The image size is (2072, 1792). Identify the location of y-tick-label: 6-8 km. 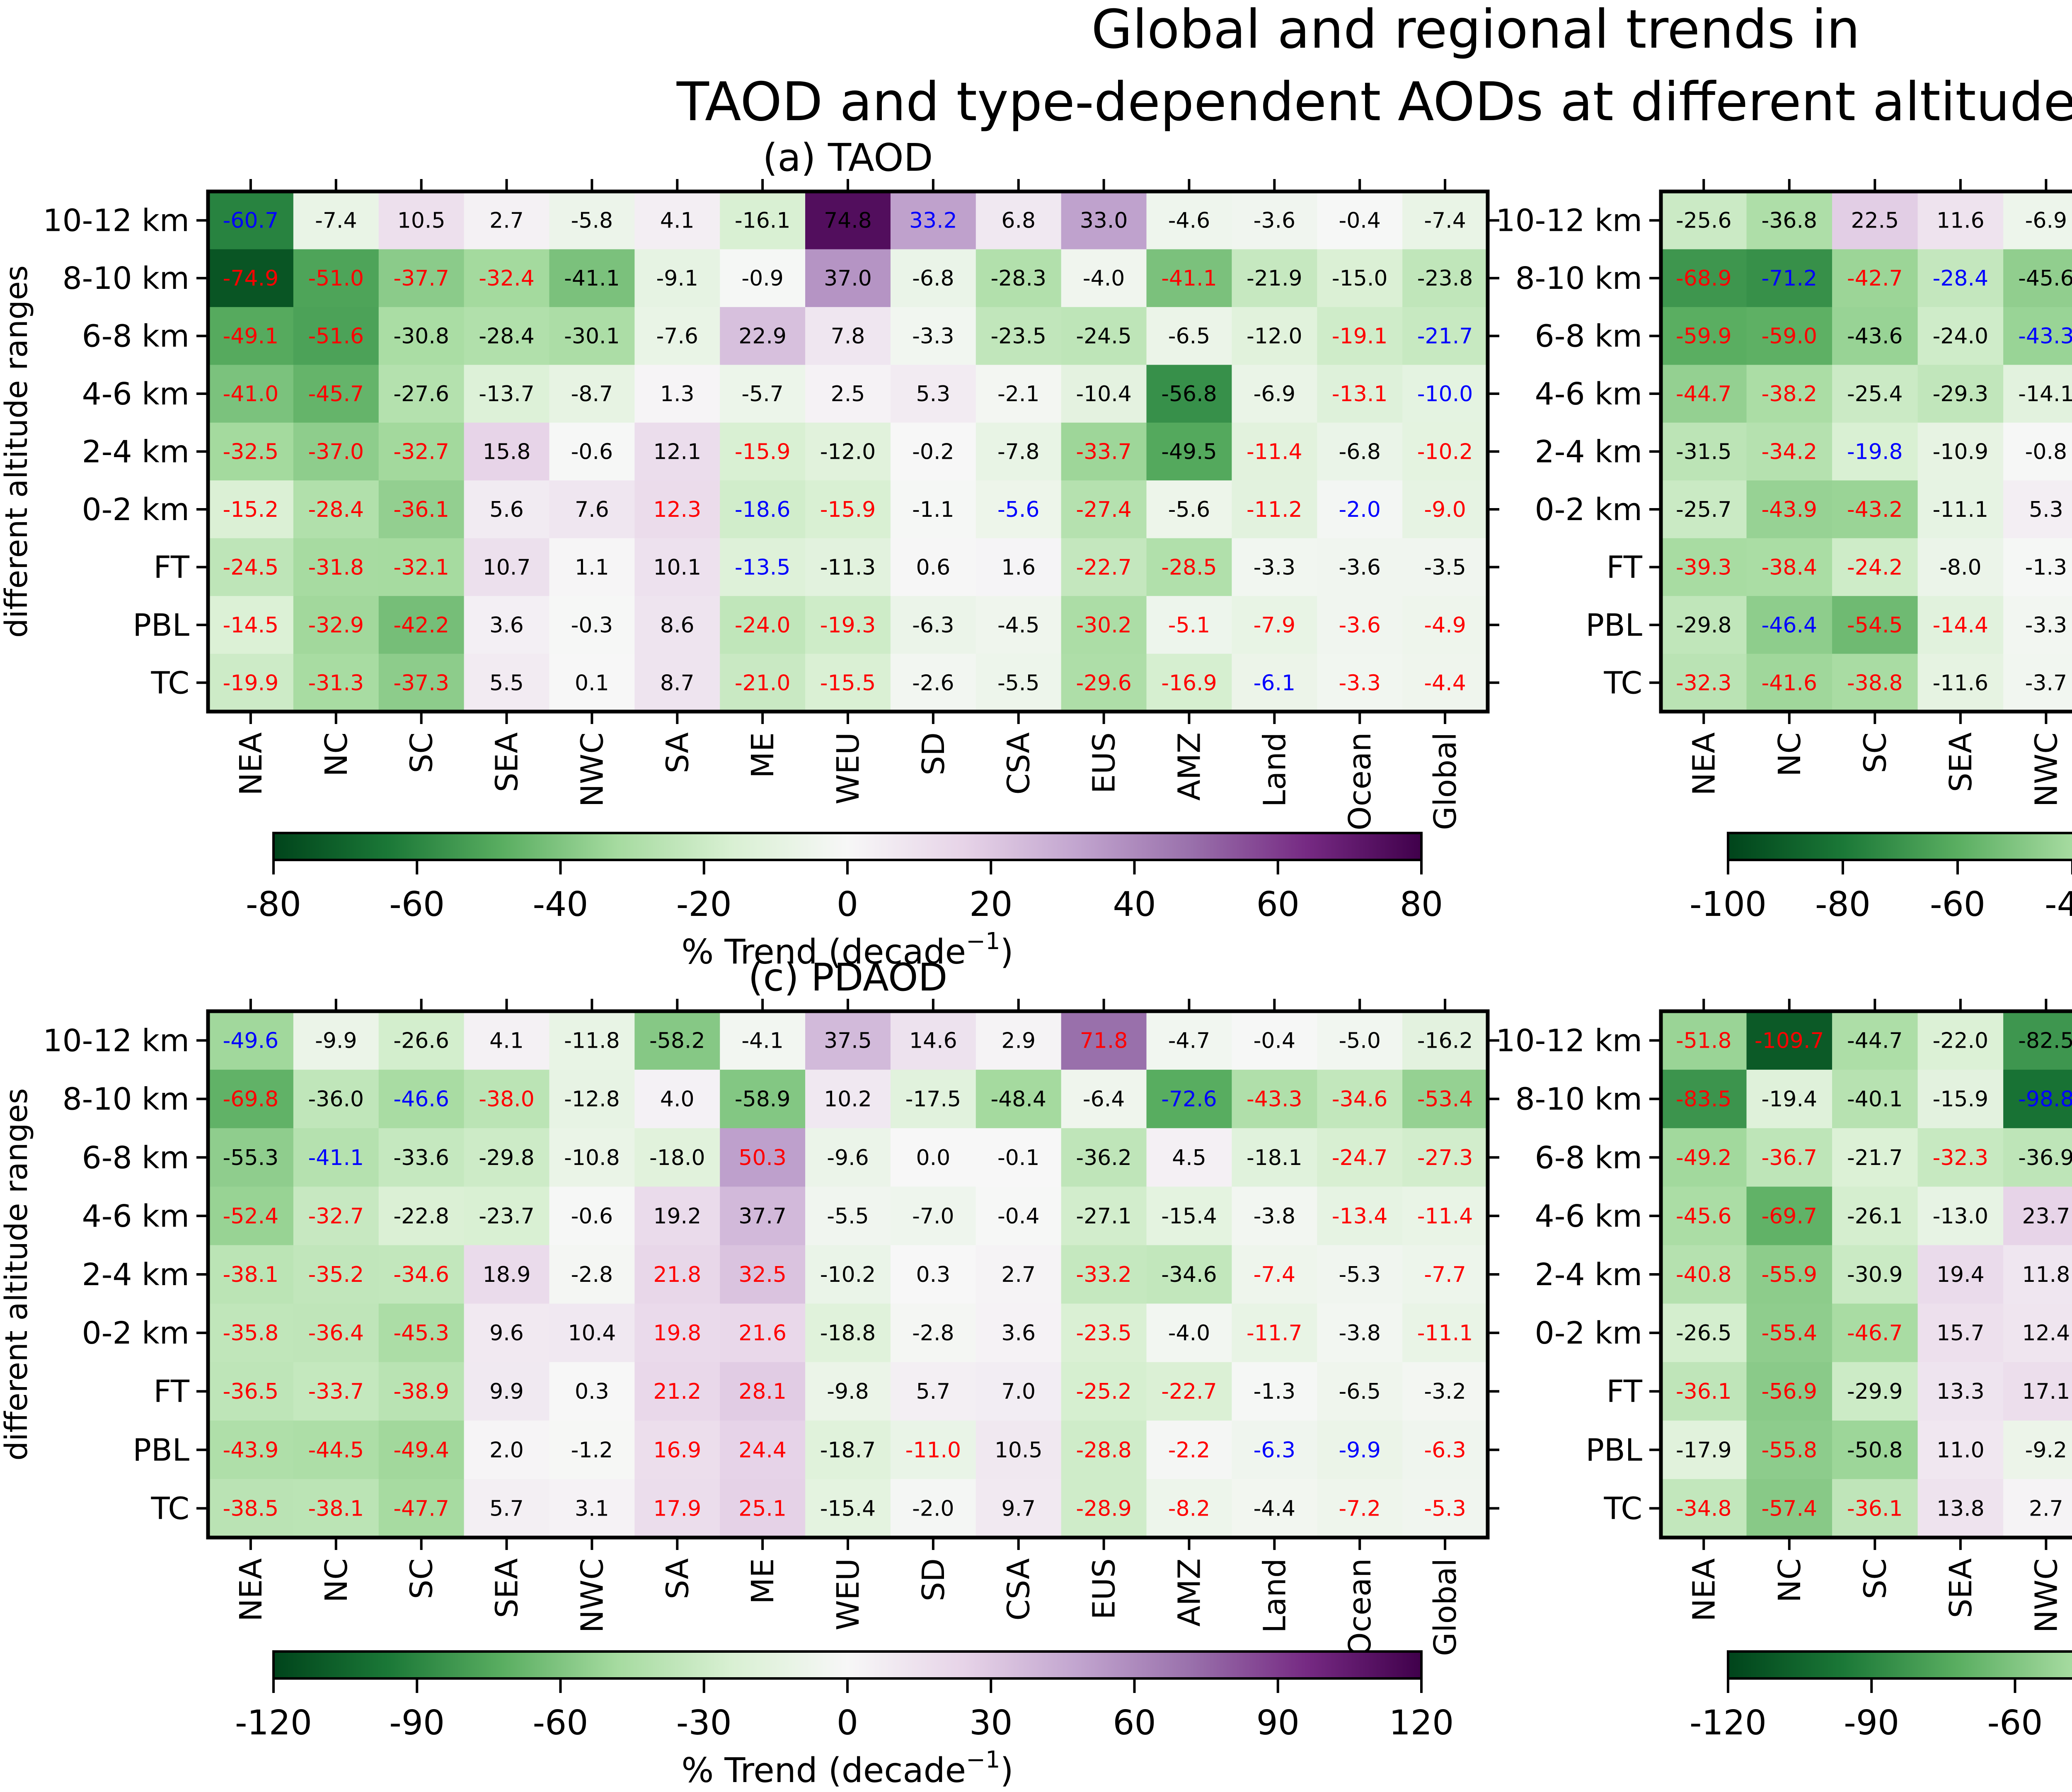
(1588, 336).